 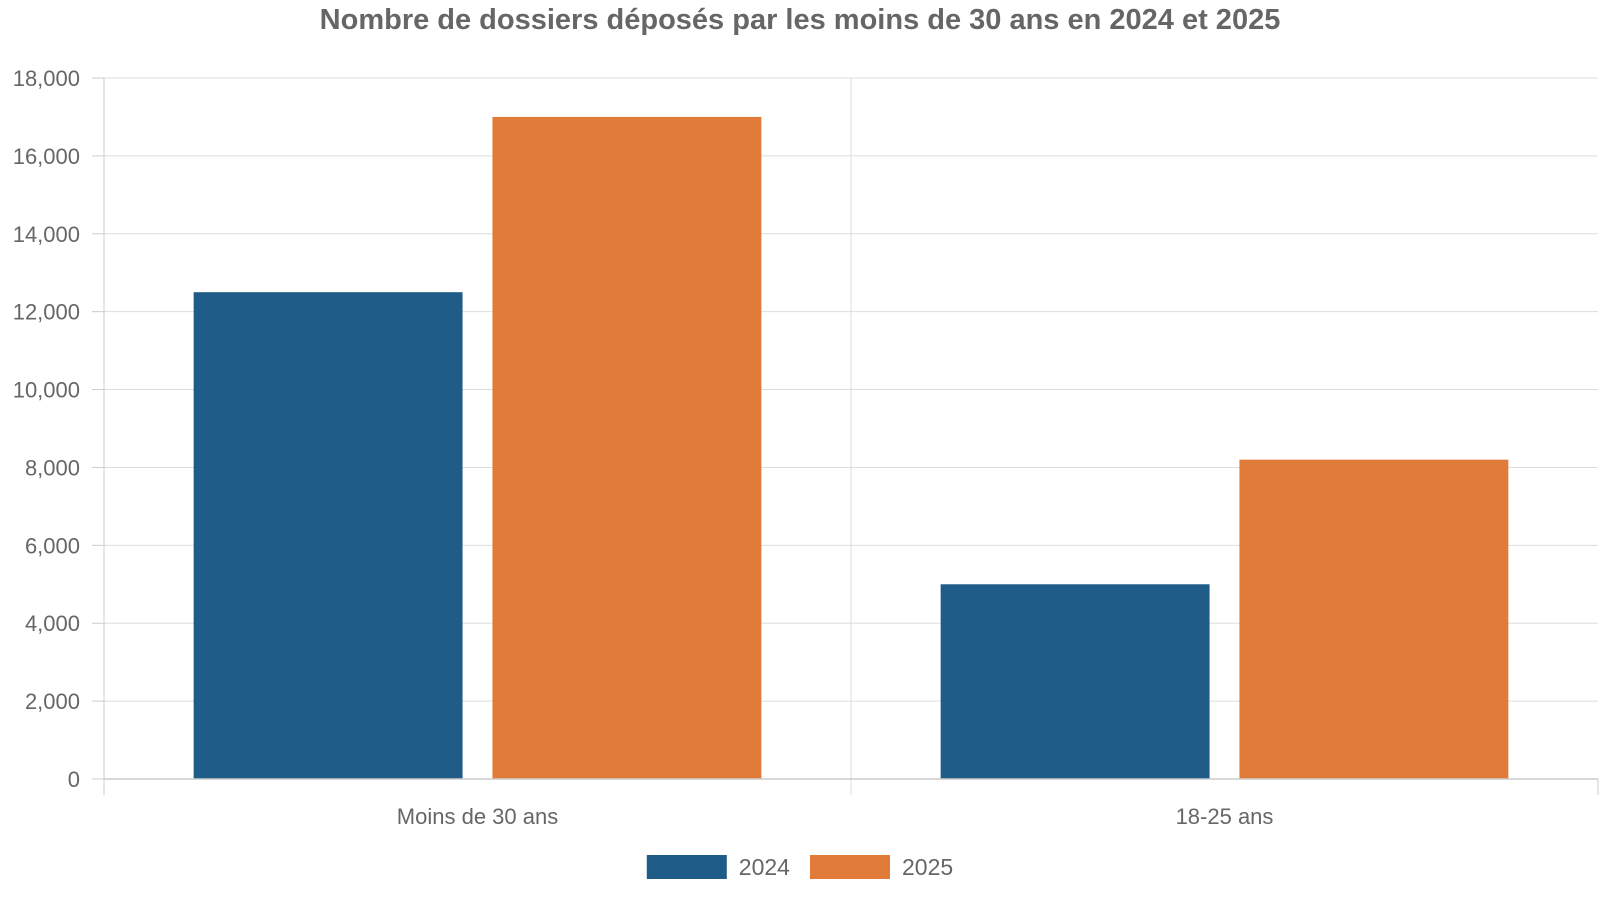 What do you see at coordinates (835, 816) in the screenshot?
I see `x-axis-ticks: Moins de 30 ans 18-25 ans` at bounding box center [835, 816].